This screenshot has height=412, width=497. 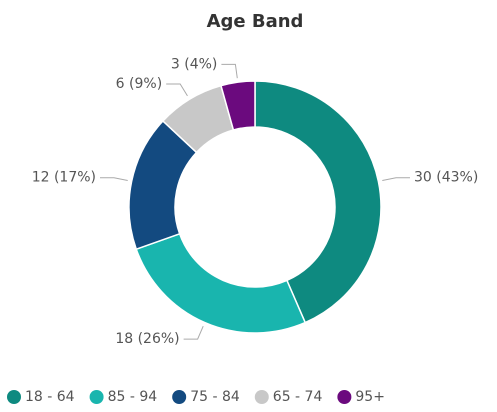 What do you see at coordinates (370, 397) in the screenshot?
I see `legend-label: 95+` at bounding box center [370, 397].